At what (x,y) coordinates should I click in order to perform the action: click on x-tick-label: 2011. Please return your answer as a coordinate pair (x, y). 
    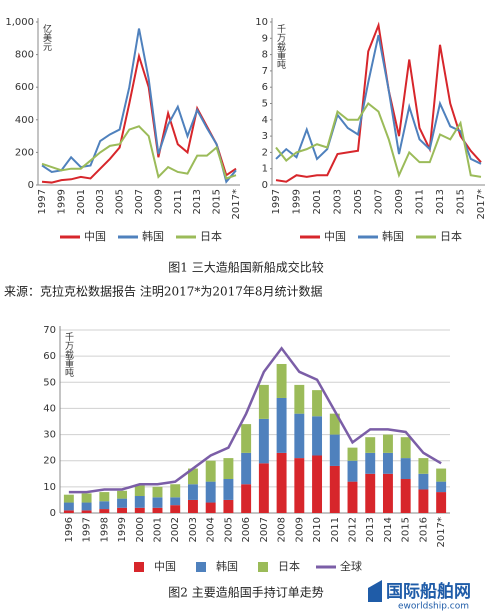
    Looking at the image, I should click on (178, 201).